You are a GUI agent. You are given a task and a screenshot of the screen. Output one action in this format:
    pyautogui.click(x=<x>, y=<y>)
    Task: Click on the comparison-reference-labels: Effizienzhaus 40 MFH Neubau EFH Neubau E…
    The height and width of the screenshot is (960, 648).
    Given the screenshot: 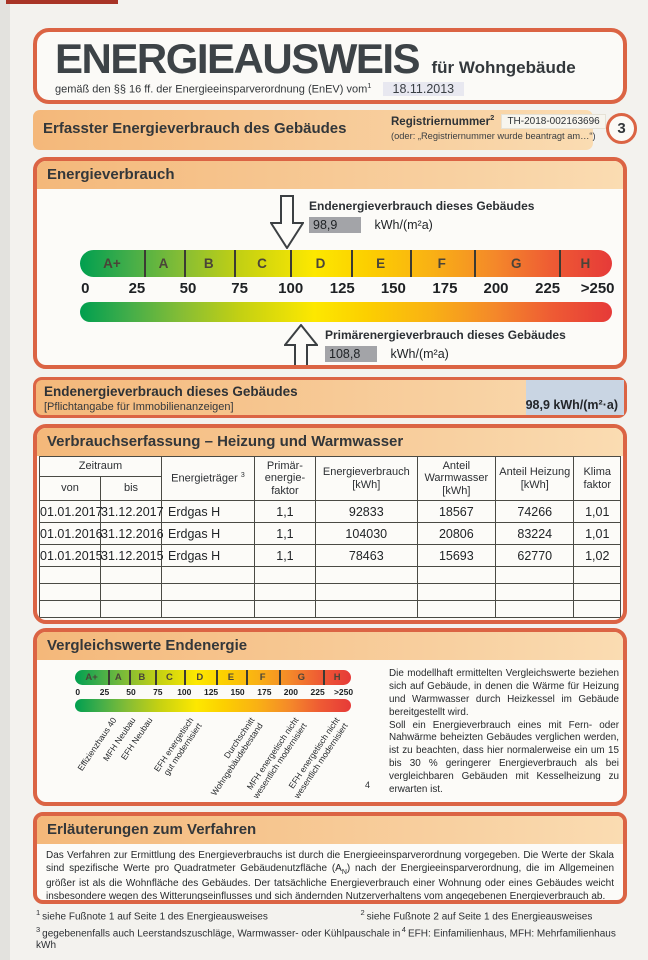 What is the action you would take?
    pyautogui.click(x=212, y=758)
    